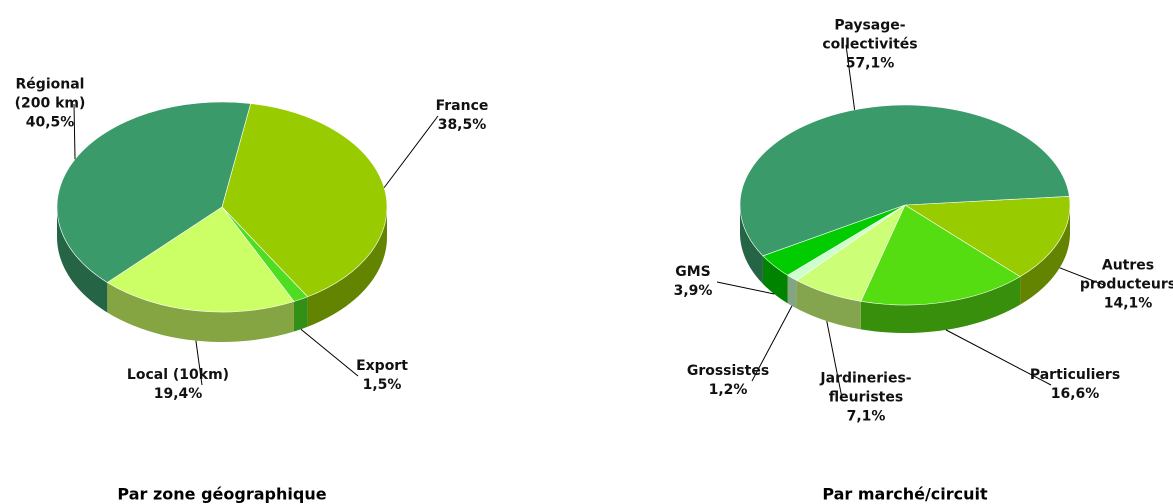 This screenshot has height=504, width=1173. Describe the element at coordinates (866, 416) in the screenshot. I see `value-label: 7,1%` at that location.